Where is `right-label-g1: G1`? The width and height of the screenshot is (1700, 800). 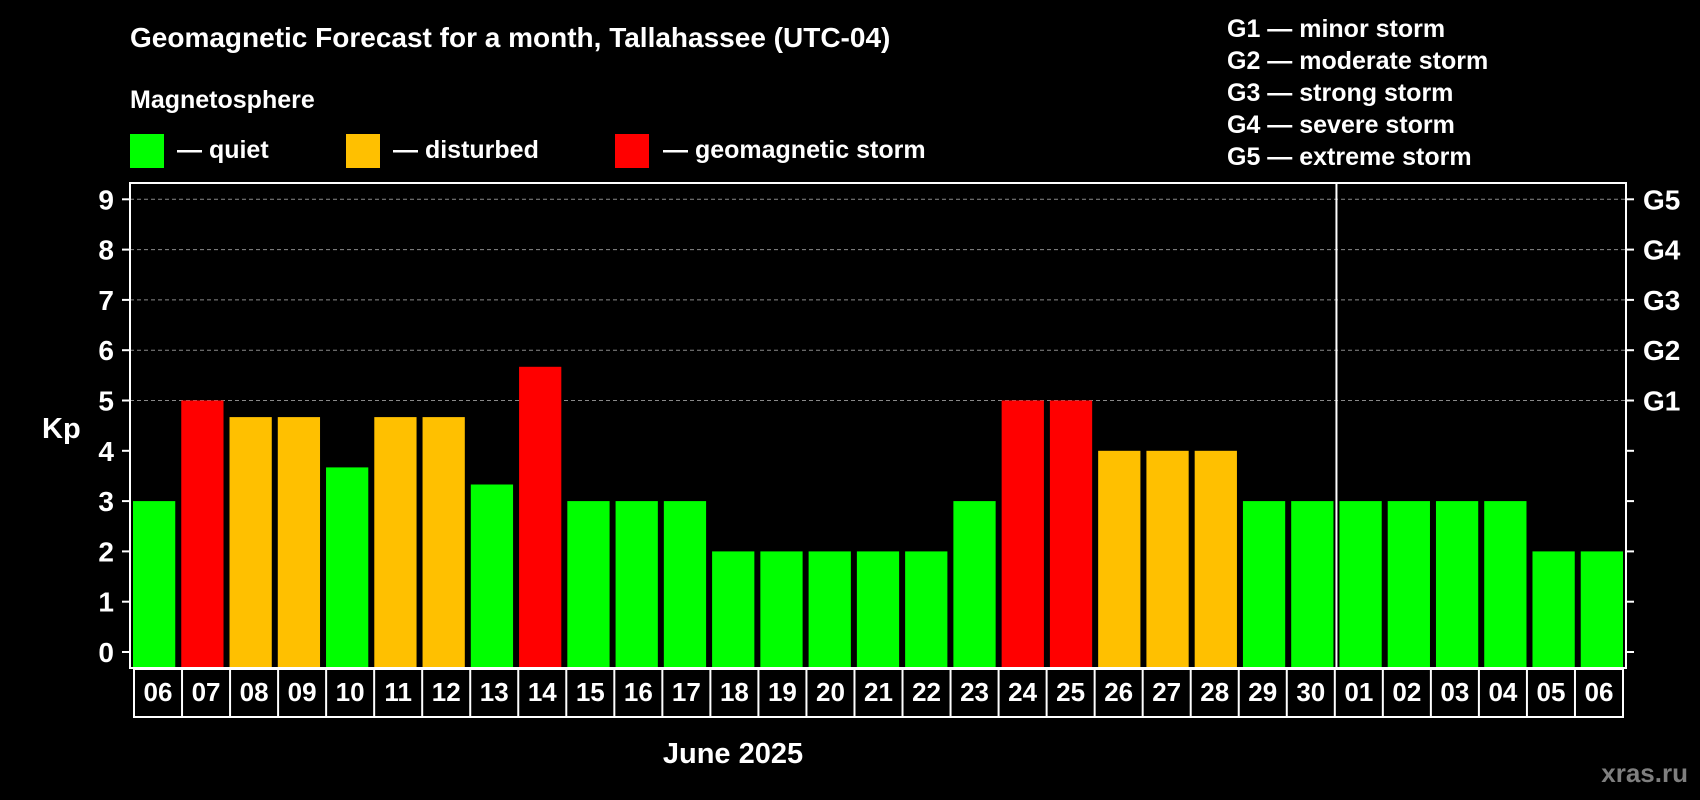 right-label-g1: G1 is located at coordinates (1661, 401).